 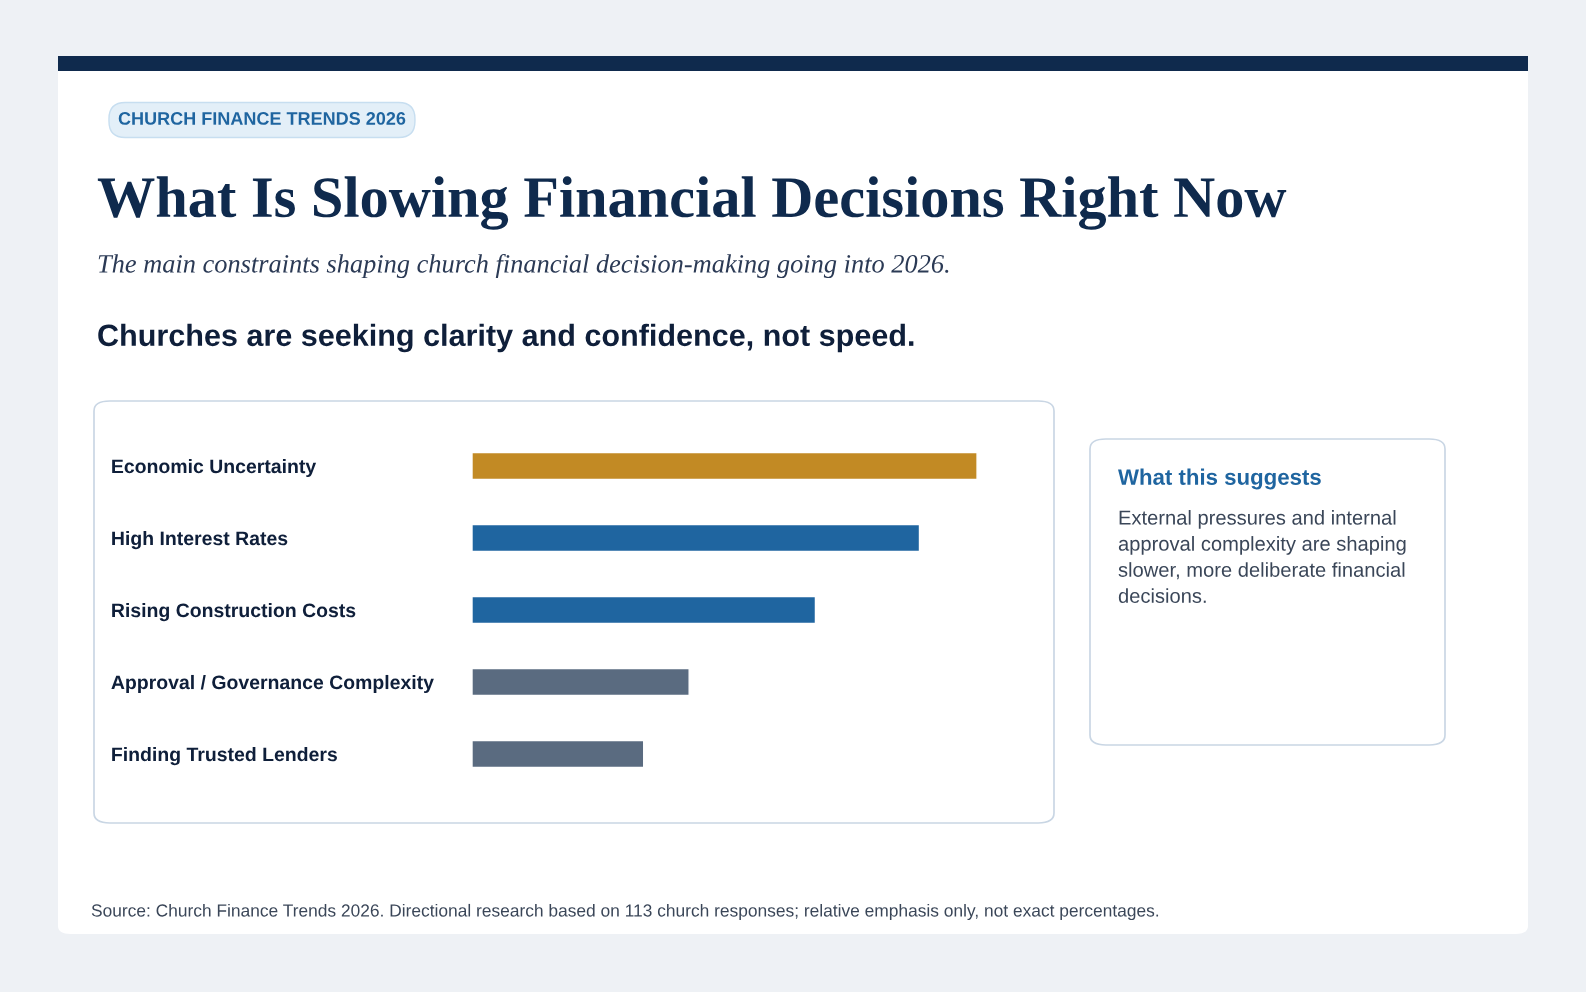 What do you see at coordinates (234, 612) in the screenshot?
I see `y-tick-label: Rising Construction Costs` at bounding box center [234, 612].